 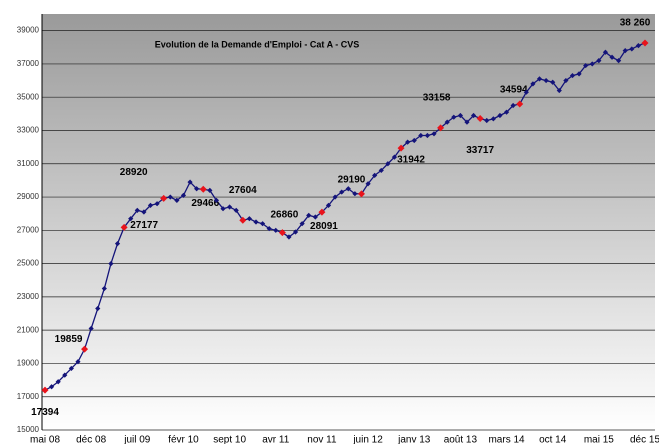 I want to click on data-label: 26860, so click(x=284, y=214).